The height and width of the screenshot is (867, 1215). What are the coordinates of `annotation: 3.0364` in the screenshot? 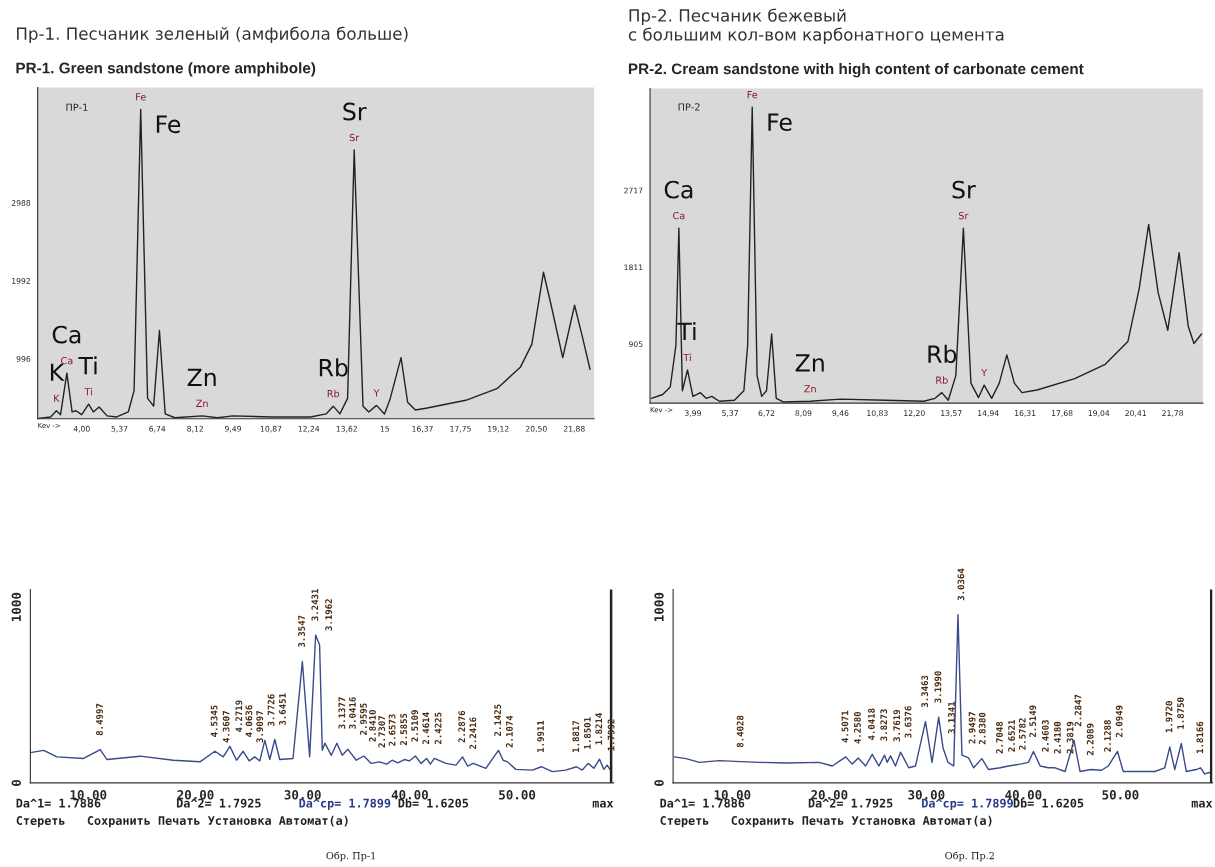 It's located at (961, 584).